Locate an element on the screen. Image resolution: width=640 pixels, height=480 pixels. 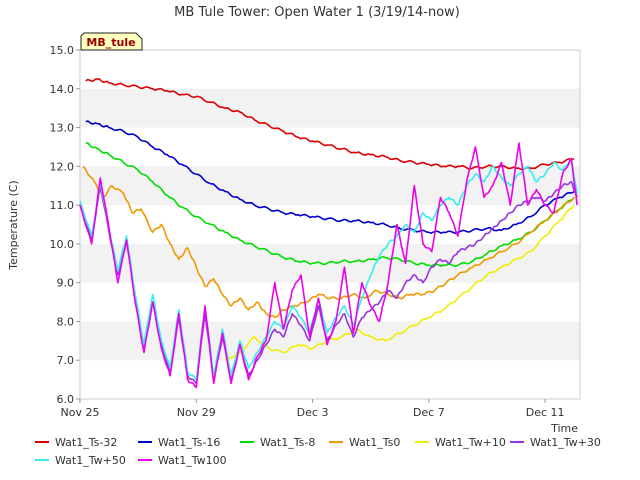
x-tick-label: Dec 11 is located at coordinates (545, 412).